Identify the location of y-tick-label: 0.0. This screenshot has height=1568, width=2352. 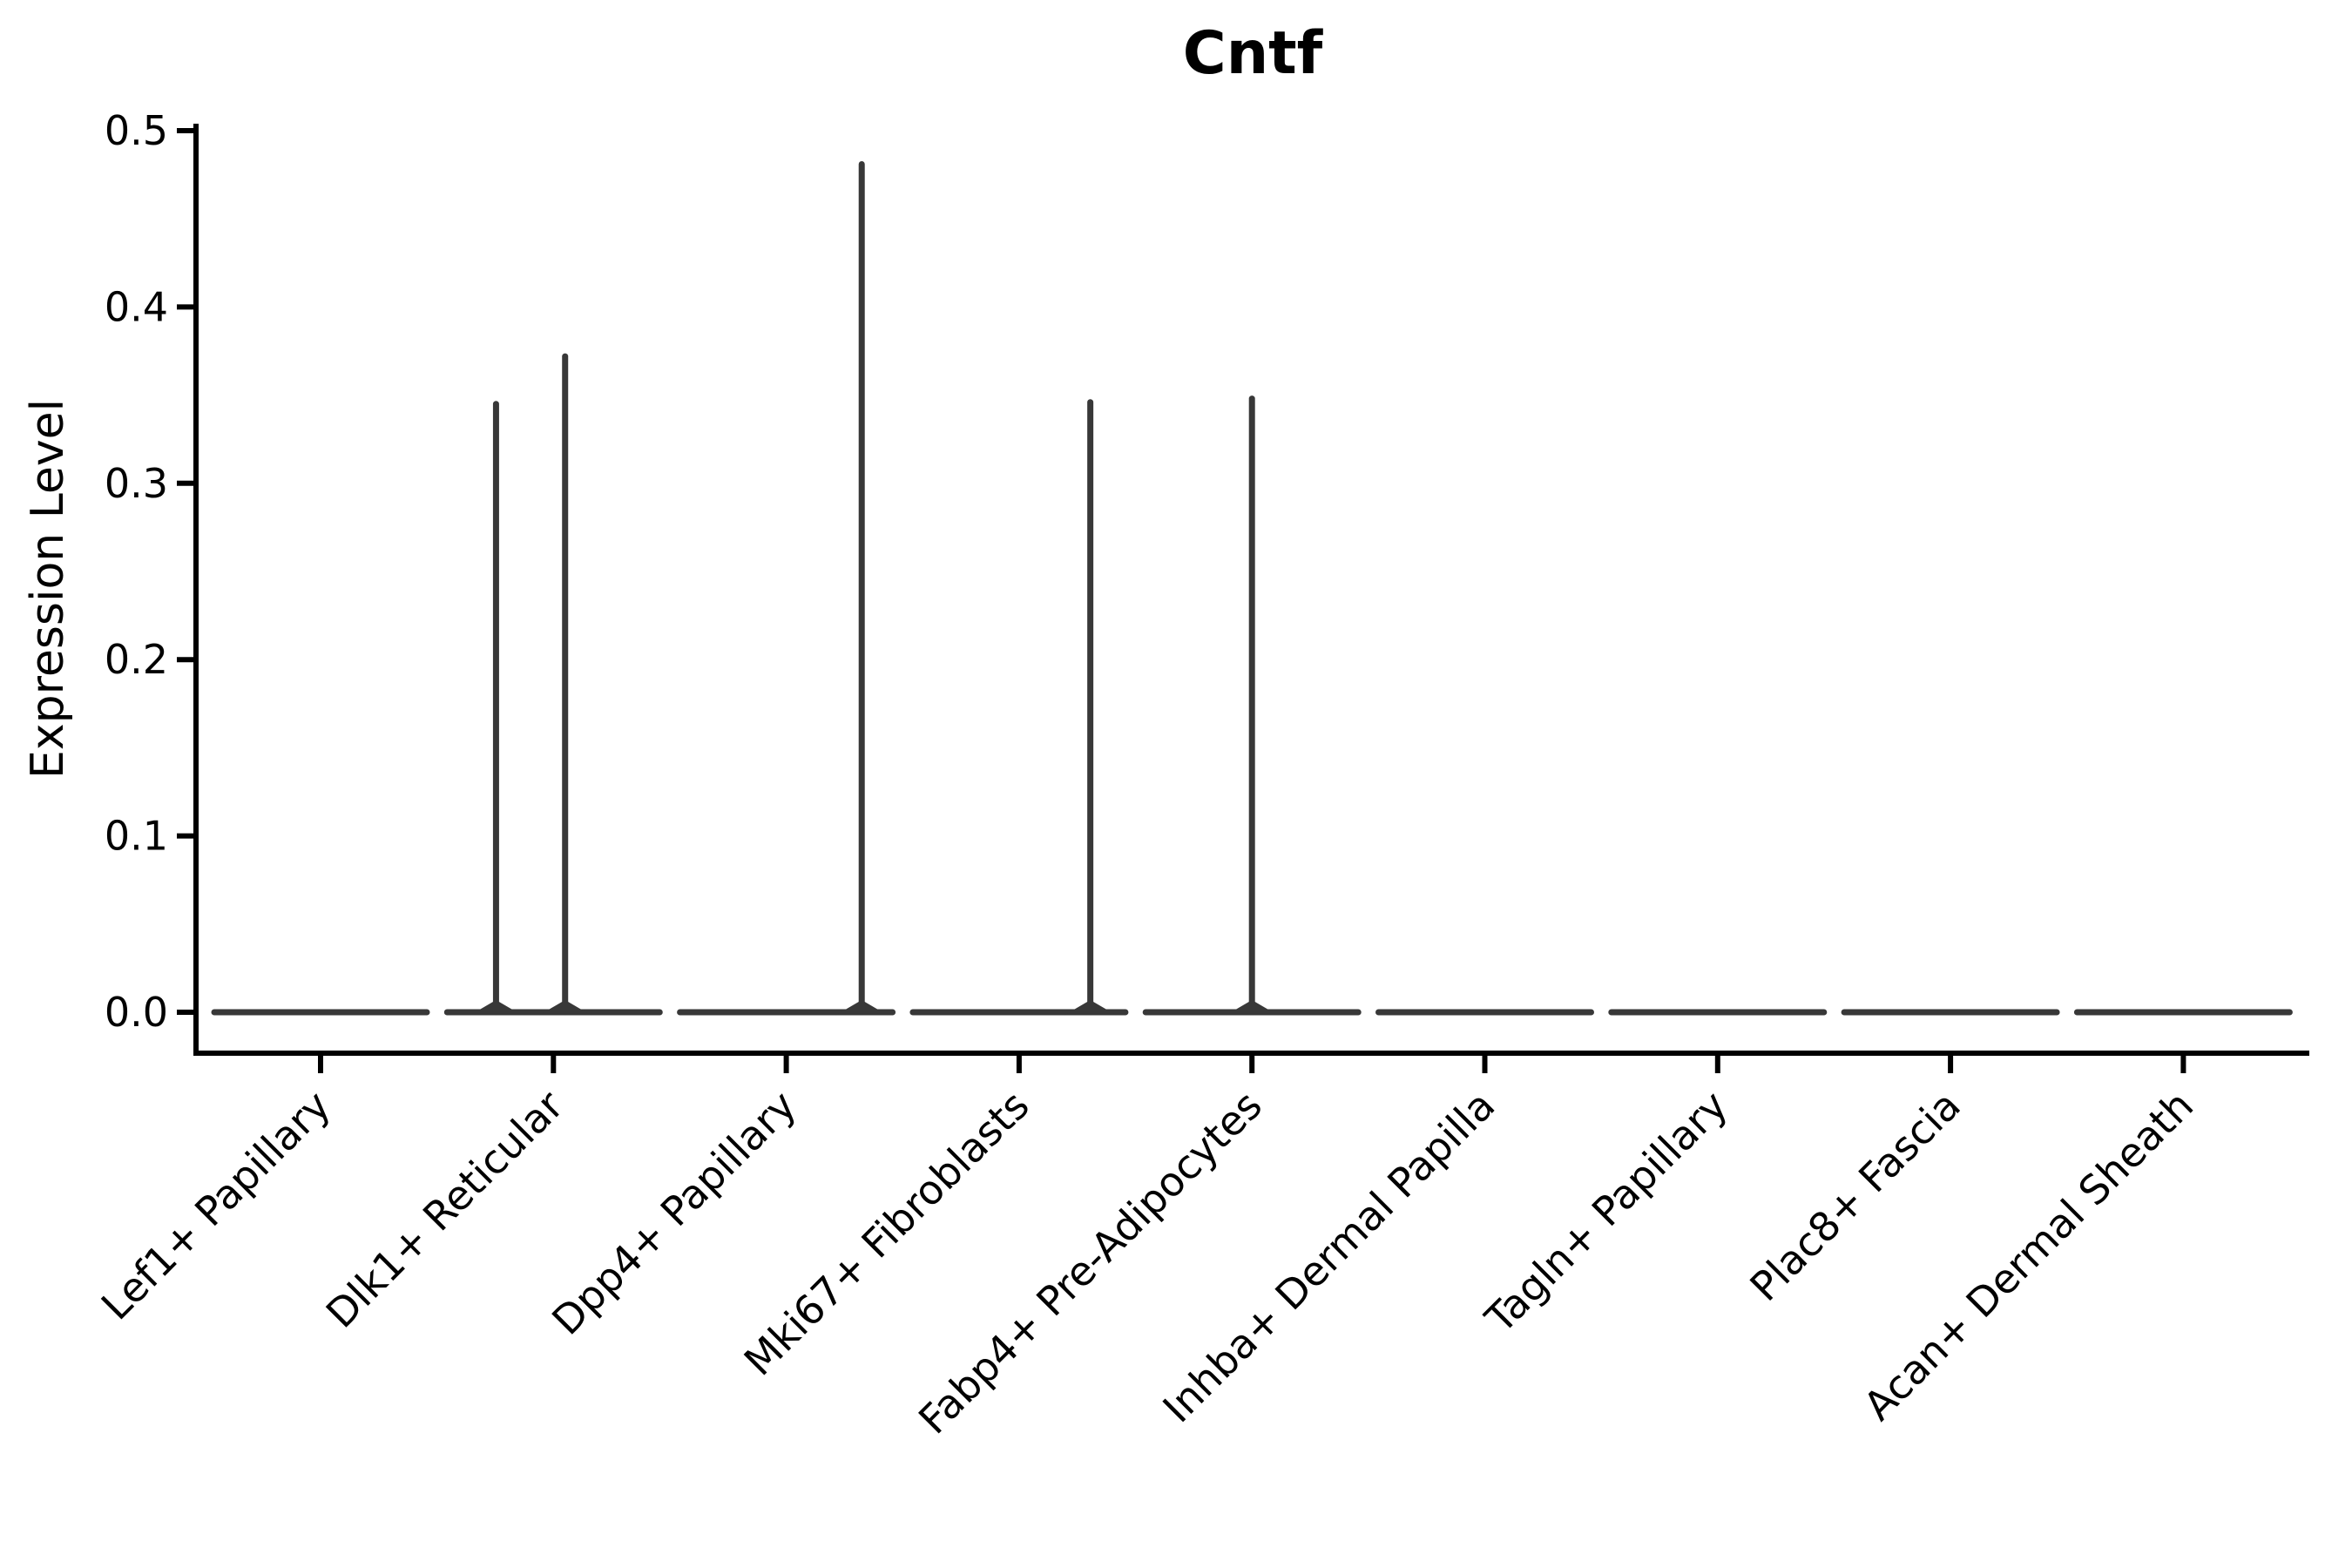
(136, 1013).